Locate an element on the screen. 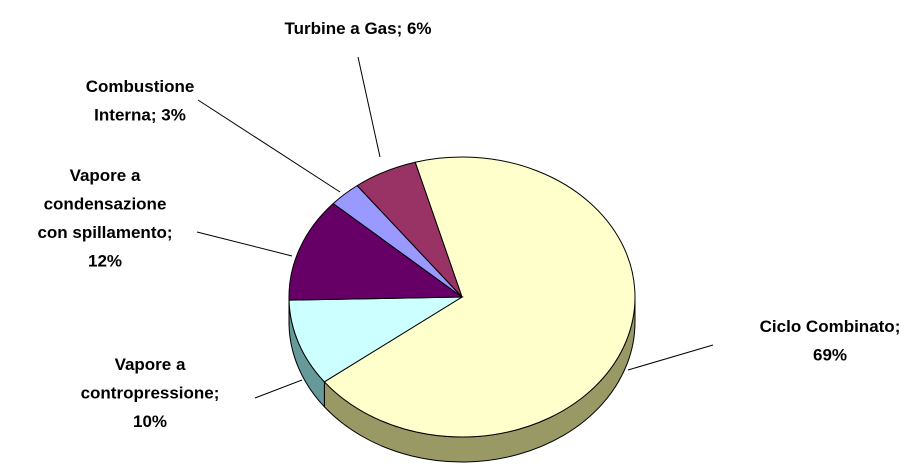 The image size is (917, 468). data-label: Combustione Interna; 3% is located at coordinates (140, 101).